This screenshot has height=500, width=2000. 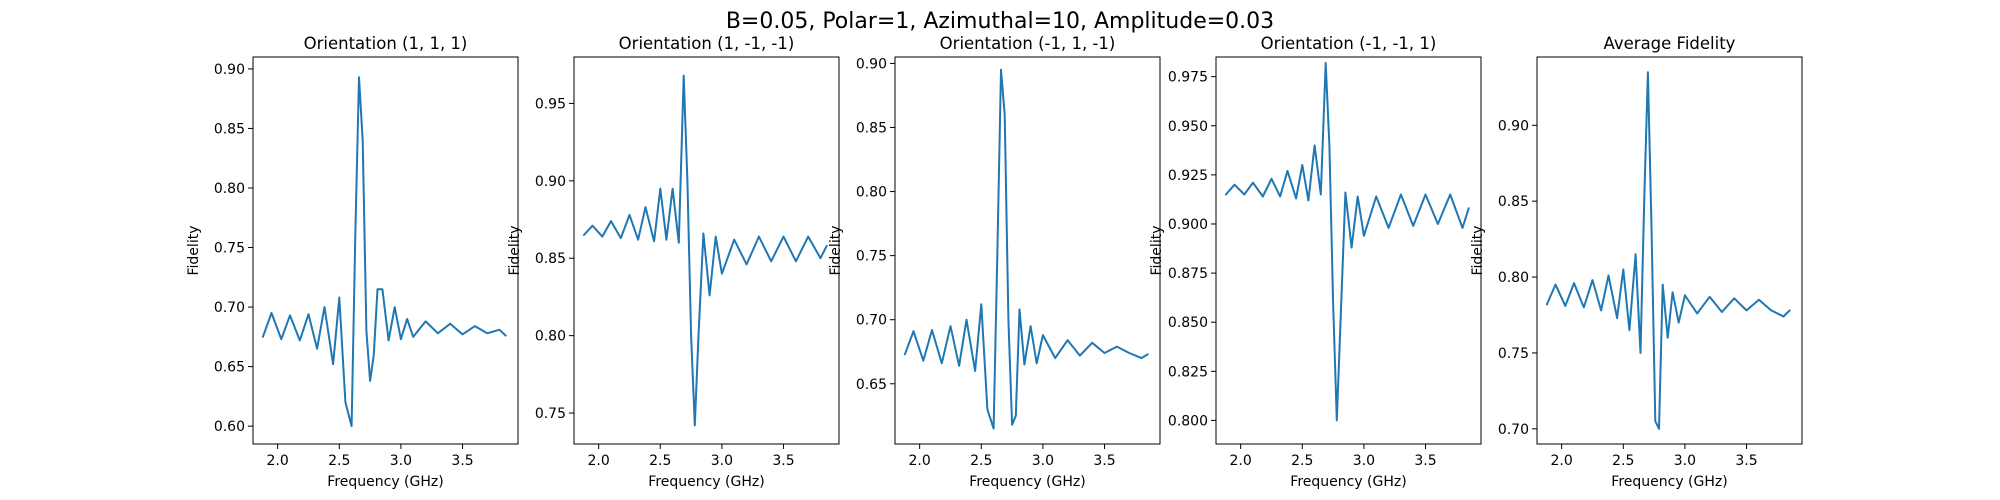 I want to click on y-tick-label: 0.95, so click(x=550, y=104).